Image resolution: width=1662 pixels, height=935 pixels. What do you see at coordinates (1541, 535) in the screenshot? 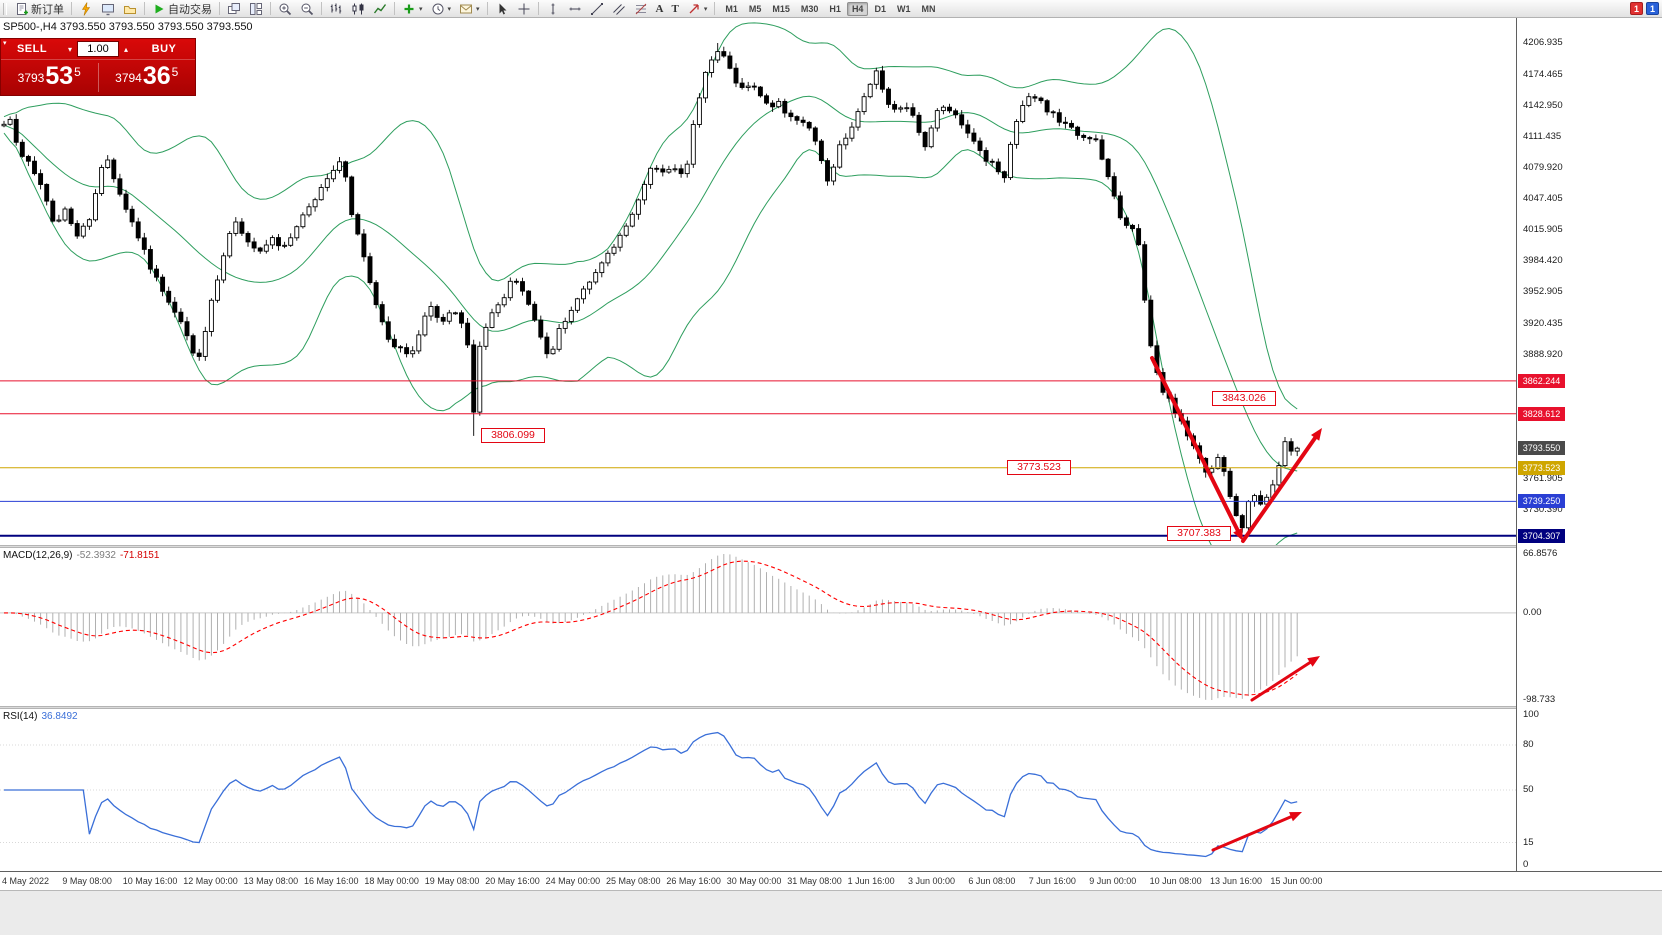
I see `price-level-badge: 3704.307` at bounding box center [1541, 535].